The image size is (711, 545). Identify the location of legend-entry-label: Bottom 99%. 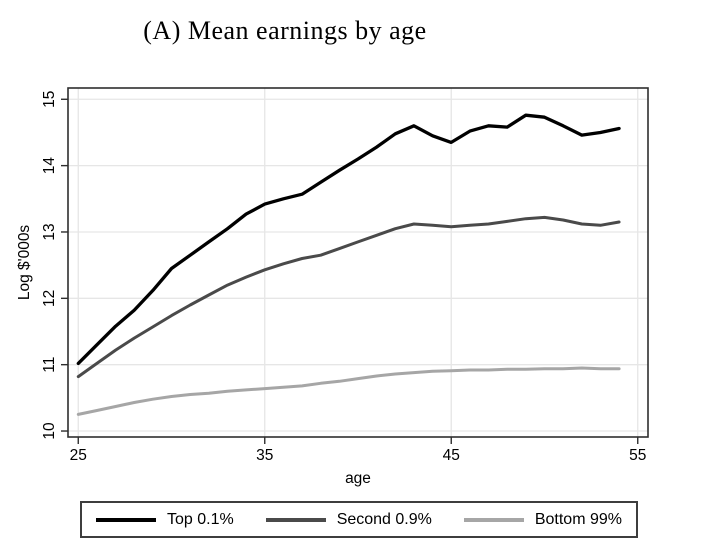
(578, 519).